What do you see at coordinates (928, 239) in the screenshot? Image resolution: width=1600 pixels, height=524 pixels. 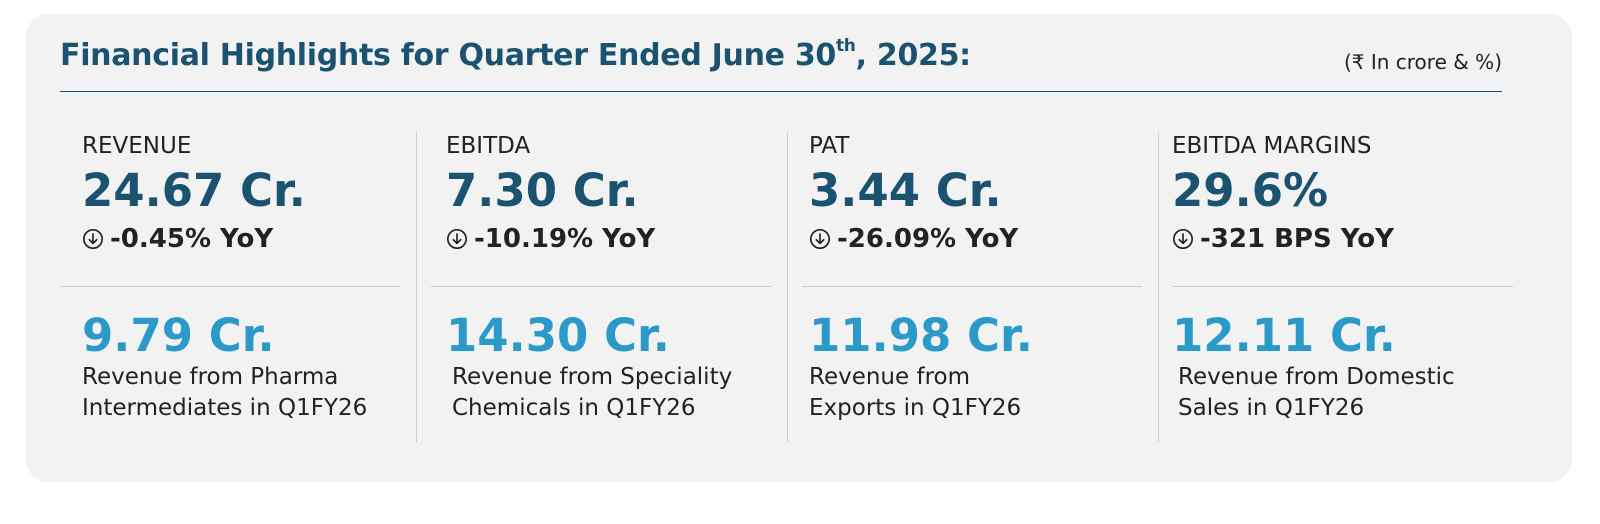 I see `metric-change-text: -26.09% YoY` at bounding box center [928, 239].